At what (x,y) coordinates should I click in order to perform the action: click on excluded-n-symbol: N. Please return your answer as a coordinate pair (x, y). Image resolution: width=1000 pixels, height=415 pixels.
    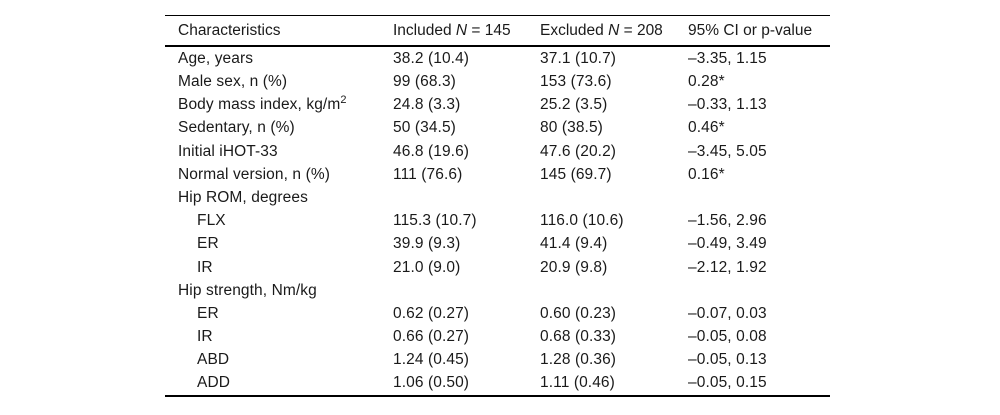
    Looking at the image, I should click on (614, 30).